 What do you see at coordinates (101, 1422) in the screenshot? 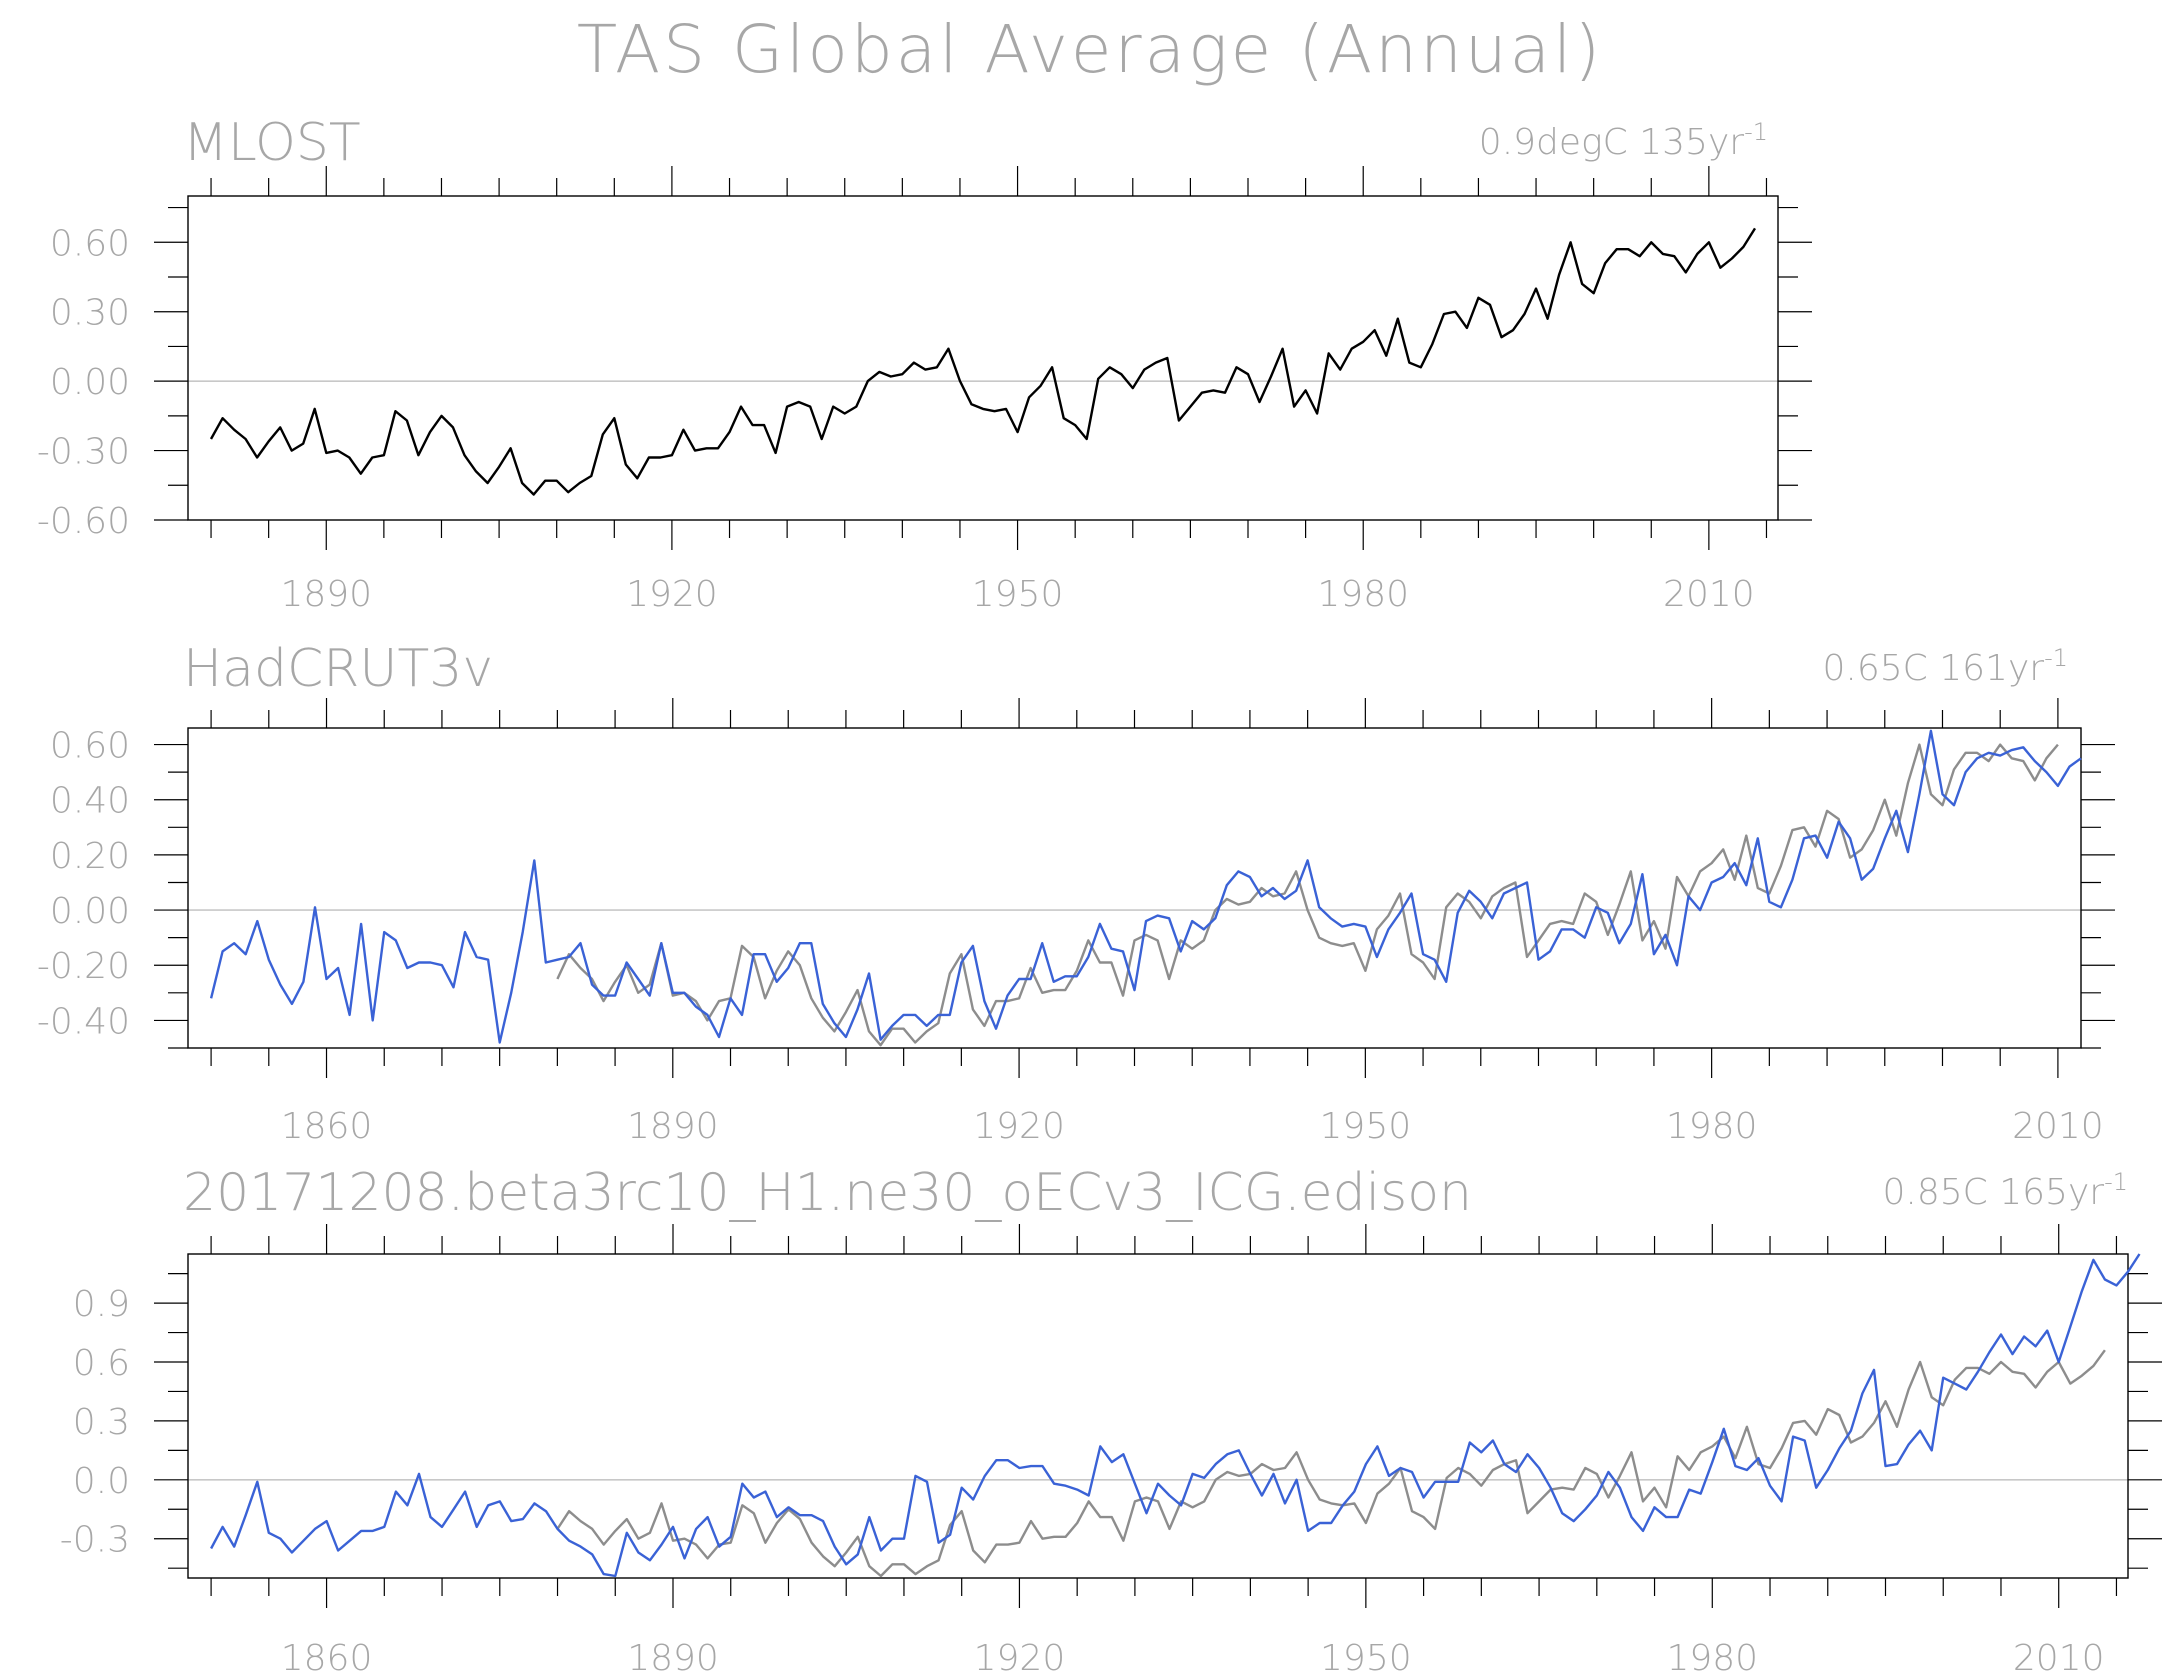
I see `y-tick-label: 0.3` at bounding box center [101, 1422].